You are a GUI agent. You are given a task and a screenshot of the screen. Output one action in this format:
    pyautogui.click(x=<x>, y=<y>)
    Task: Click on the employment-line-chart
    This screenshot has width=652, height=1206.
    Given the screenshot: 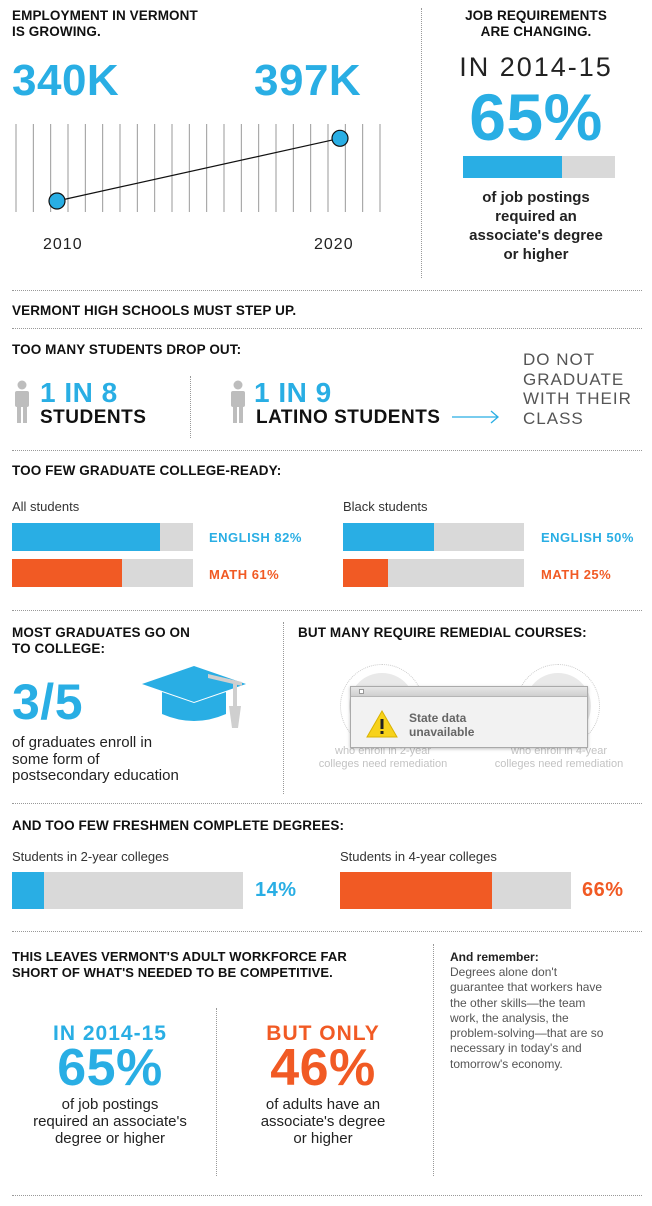 What is the action you would take?
    pyautogui.click(x=198, y=168)
    